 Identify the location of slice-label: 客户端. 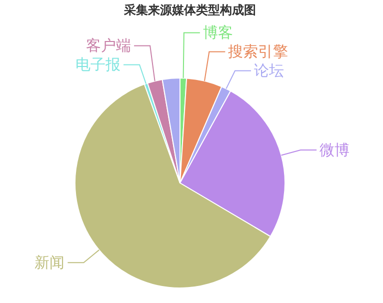
(109, 45).